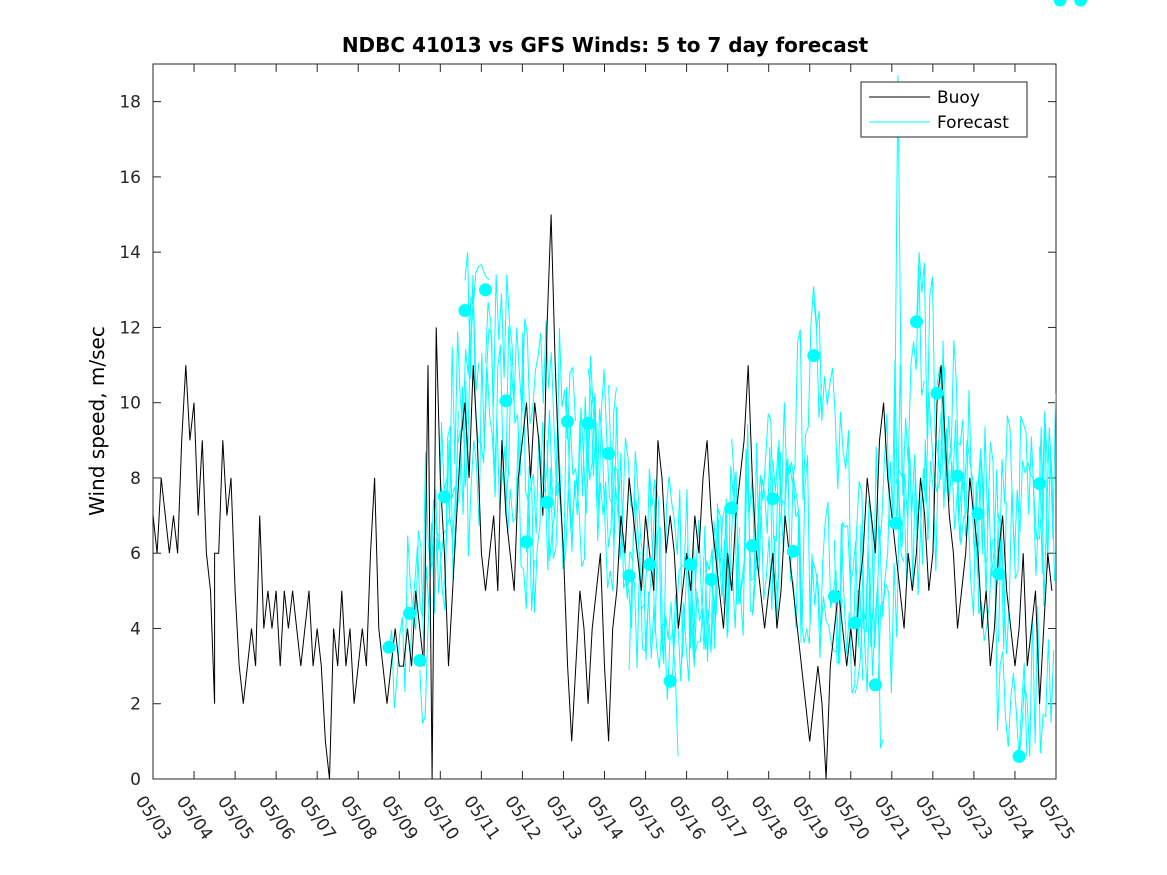 This screenshot has height=875, width=1167. What do you see at coordinates (97, 421) in the screenshot?
I see `y-axis-label: Wind speed, m/sec` at bounding box center [97, 421].